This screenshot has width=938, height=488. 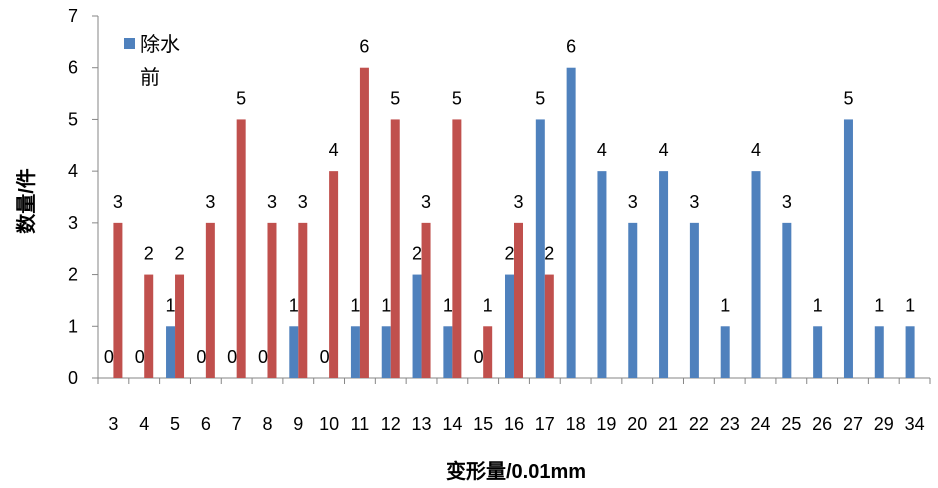 I want to click on y-tick-label: 0, so click(x=73, y=378).